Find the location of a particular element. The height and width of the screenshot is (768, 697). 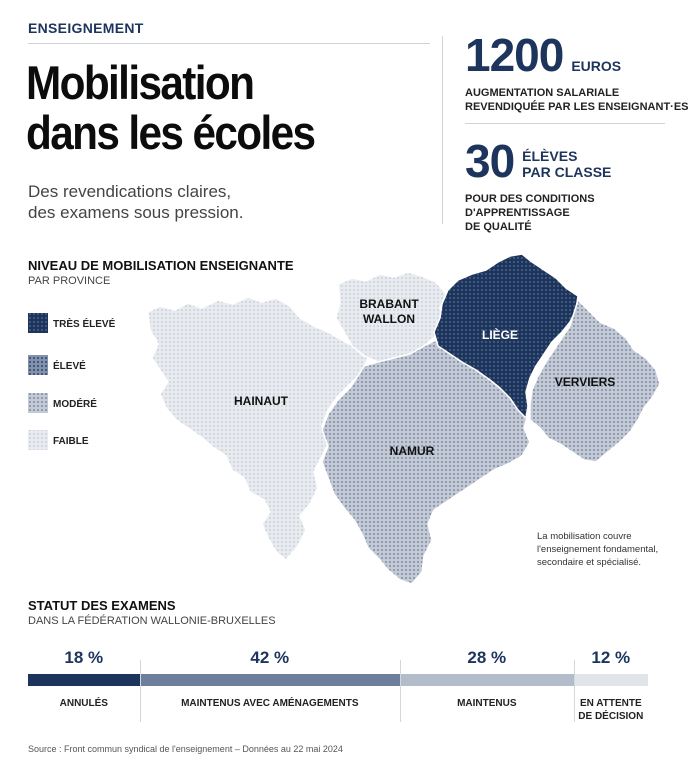

kicker: ENSEIGNEMENT is located at coordinates (86, 28).